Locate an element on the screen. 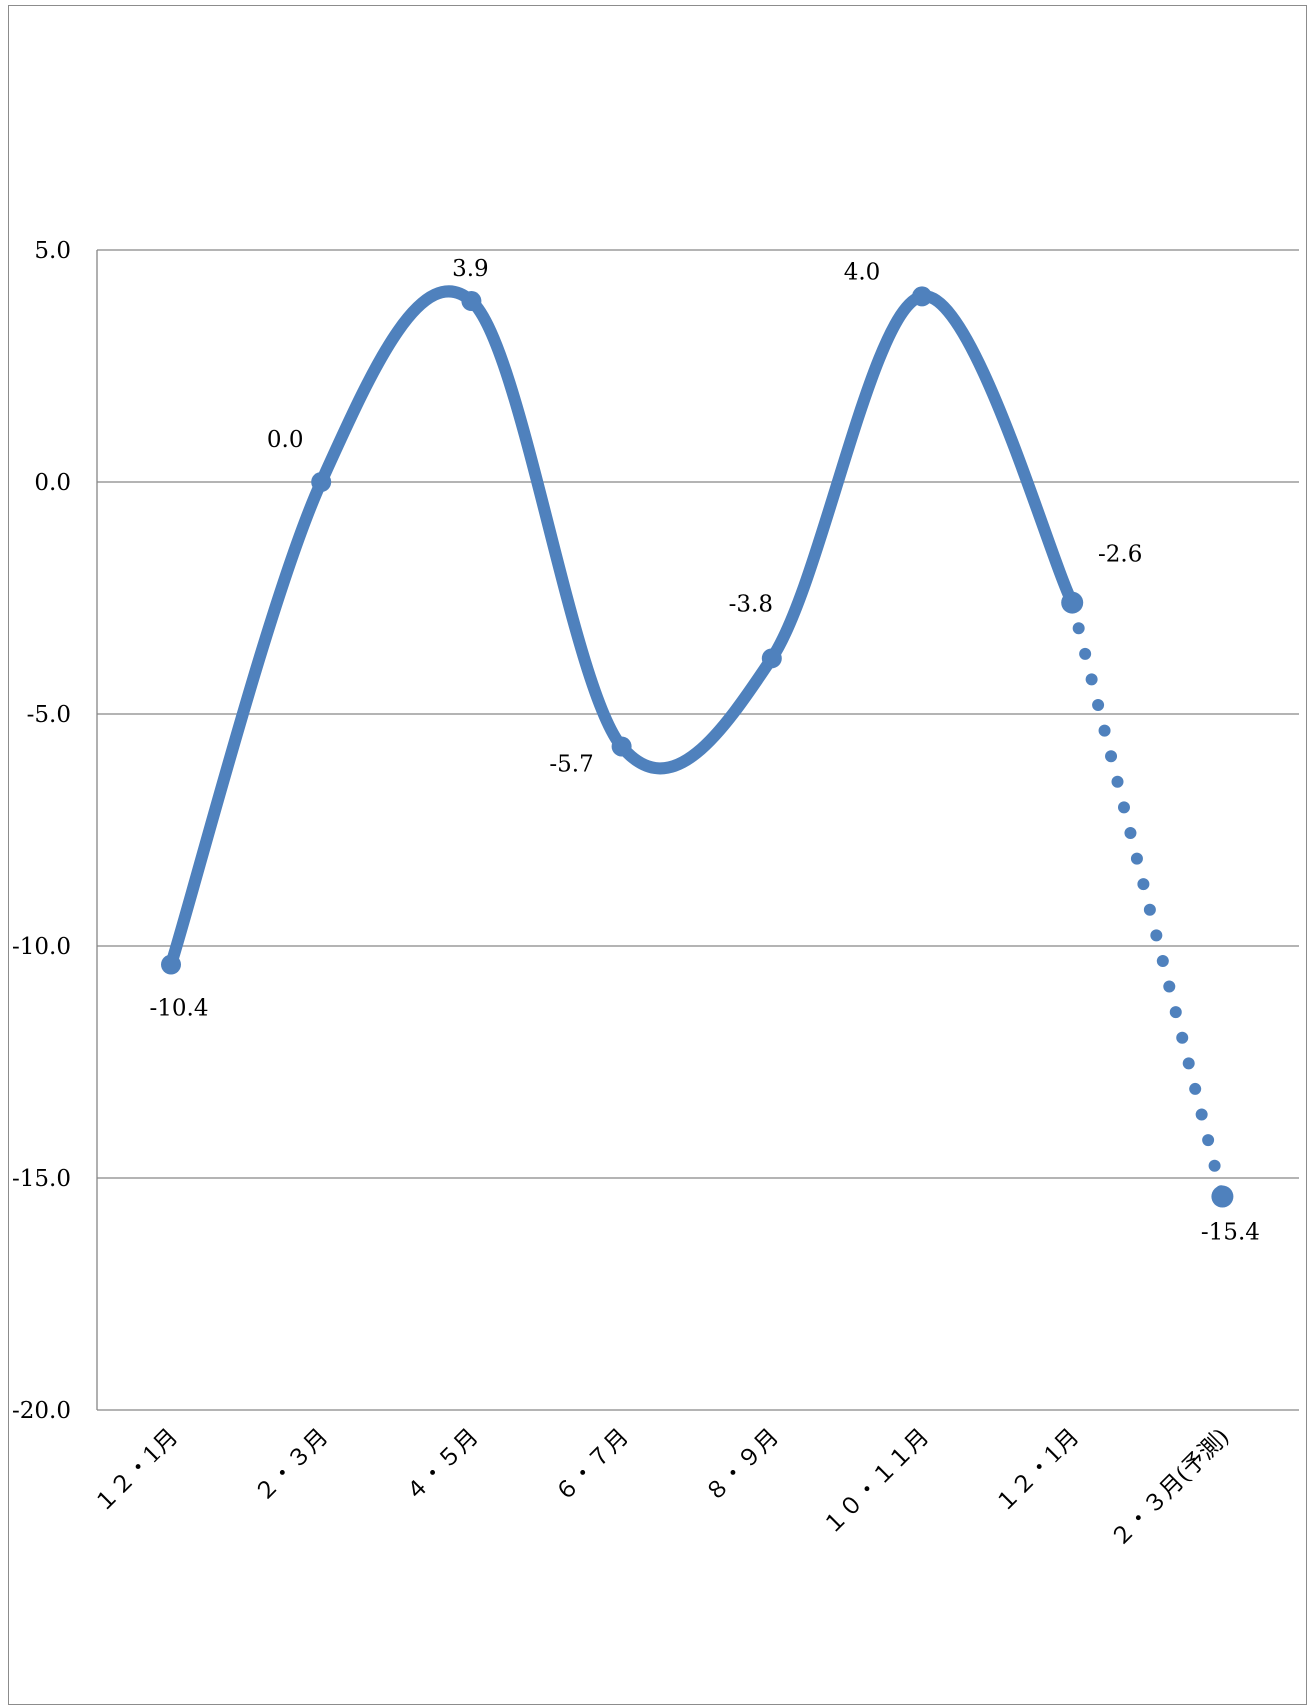 The width and height of the screenshot is (1311, 1705). x-category-label: ４・５月 is located at coordinates (441, 1465).